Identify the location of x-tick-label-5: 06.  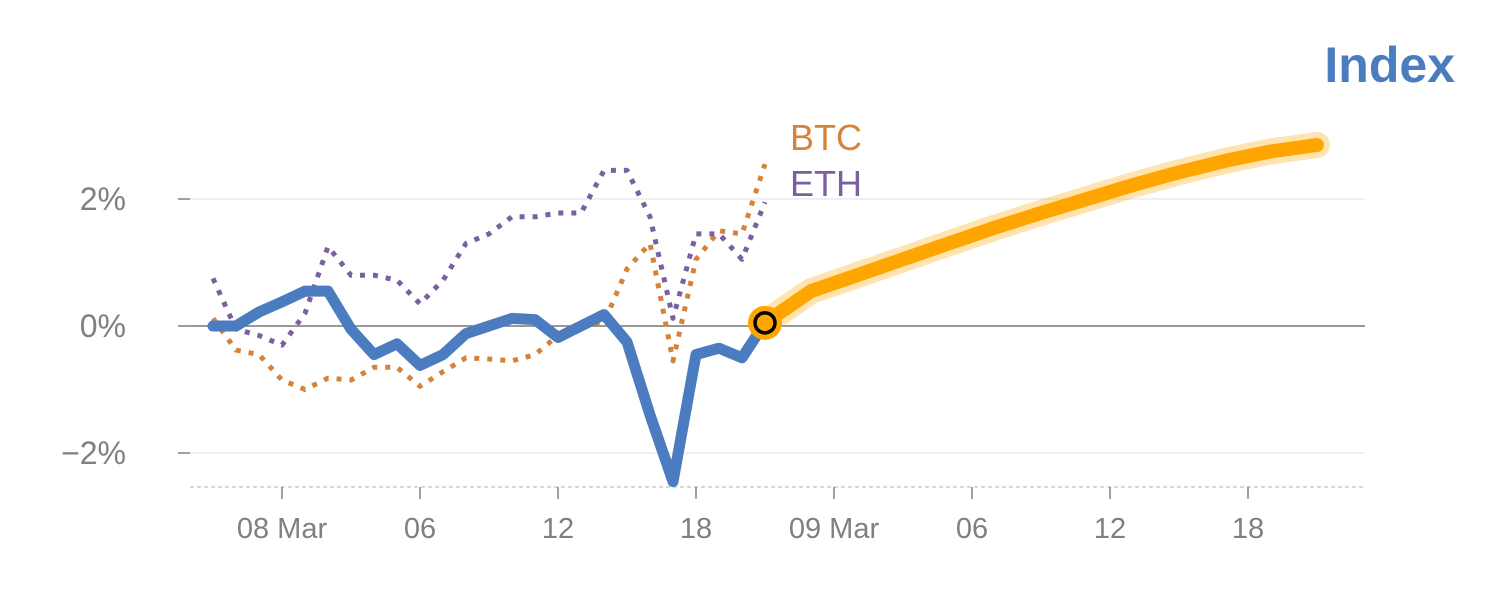
(972, 529).